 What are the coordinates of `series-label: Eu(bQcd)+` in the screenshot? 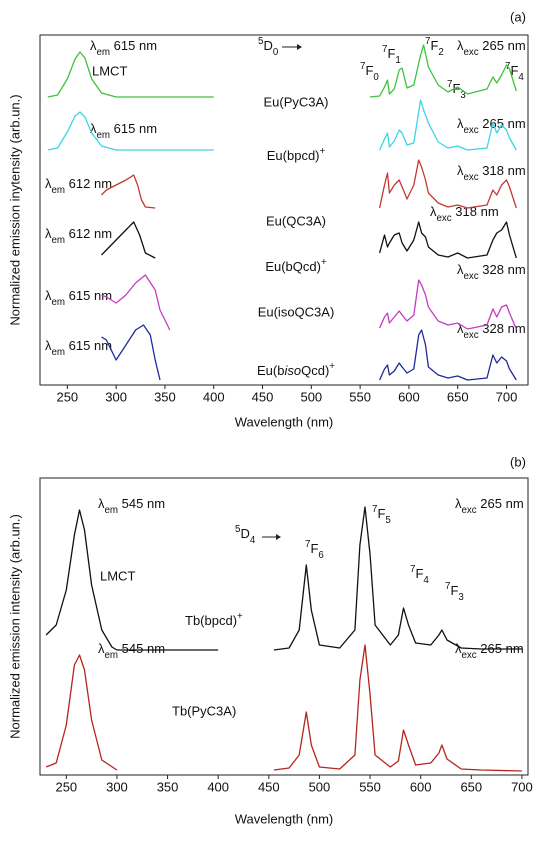 It's located at (296, 265).